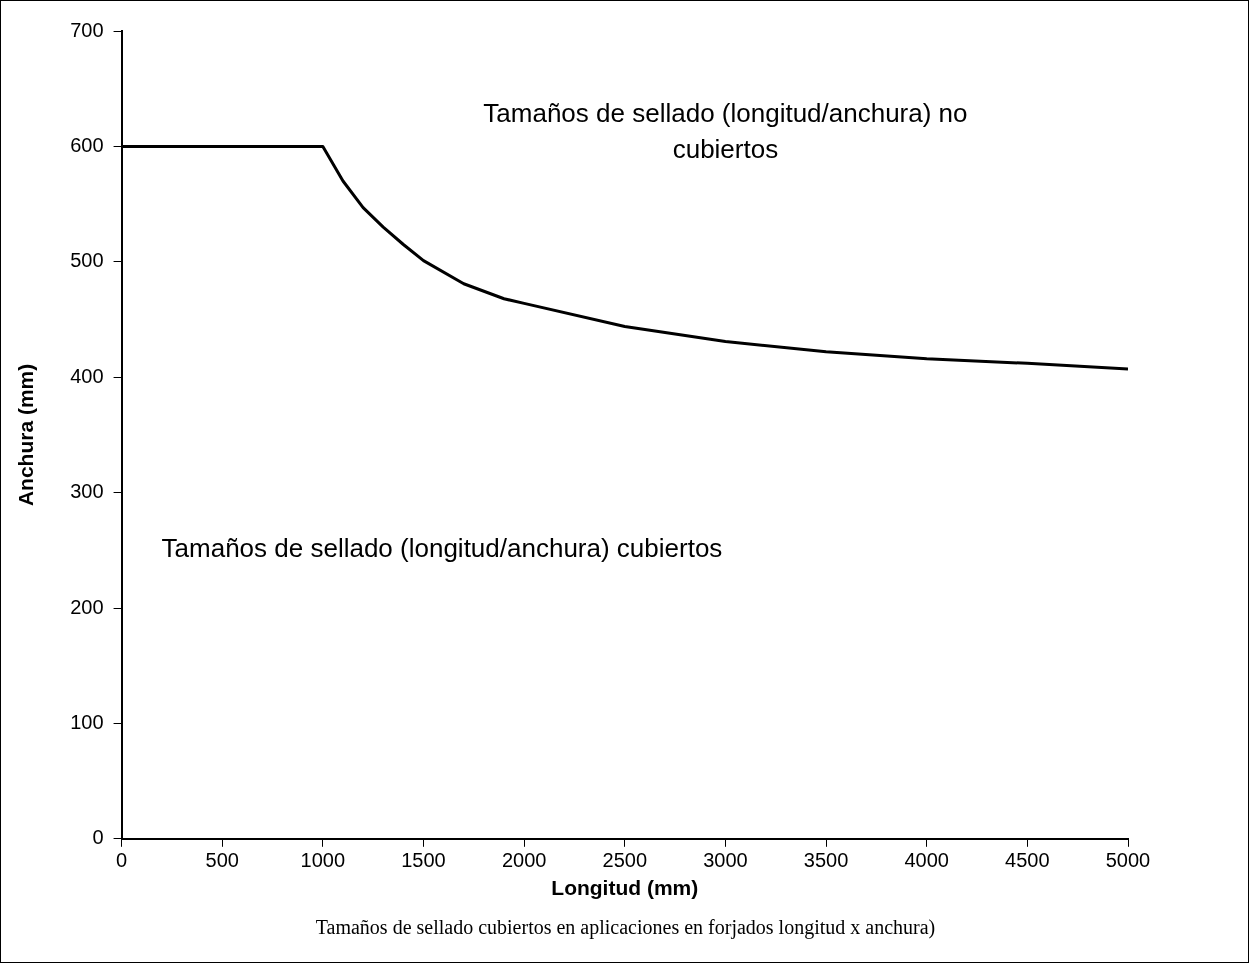 Image resolution: width=1251 pixels, height=965 pixels. What do you see at coordinates (625, 927) in the screenshot?
I see `text: Tamaños de sellado cubiertos en aplicaciones en forjados longitud x anchura)` at bounding box center [625, 927].